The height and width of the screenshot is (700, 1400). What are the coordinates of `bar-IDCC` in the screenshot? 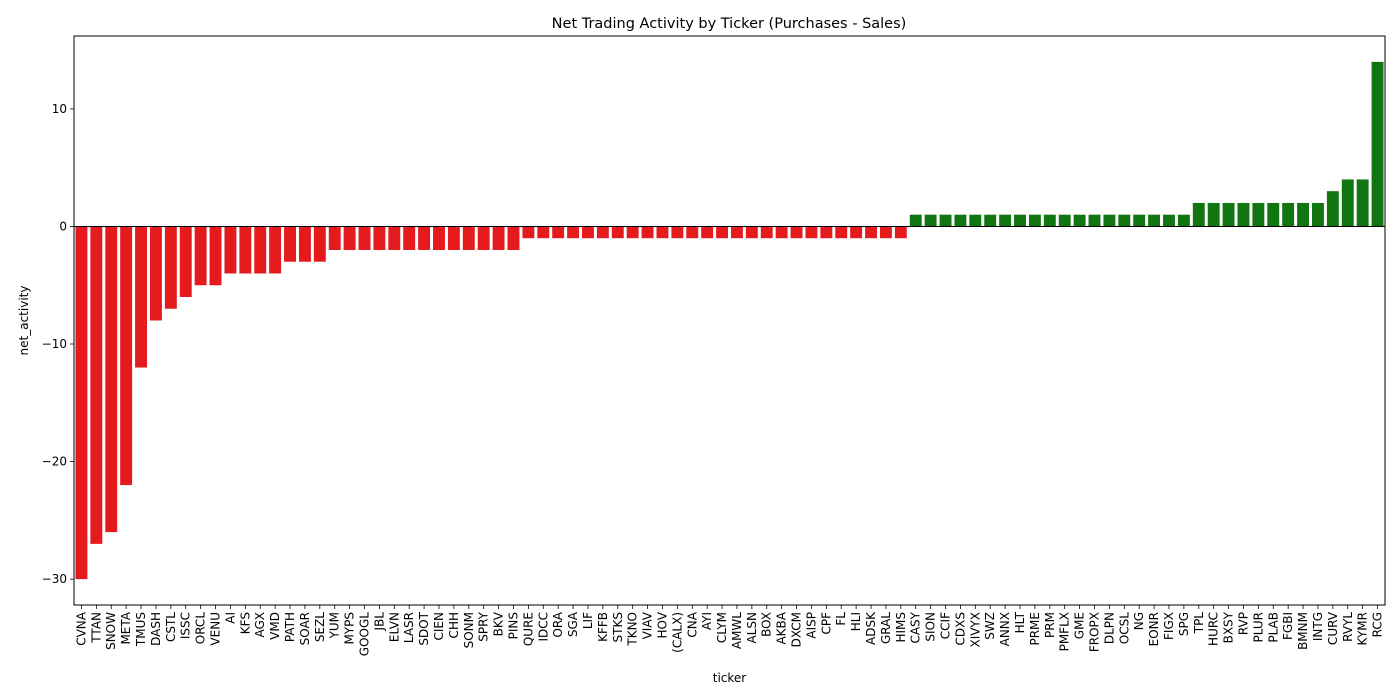 It's located at (543, 232).